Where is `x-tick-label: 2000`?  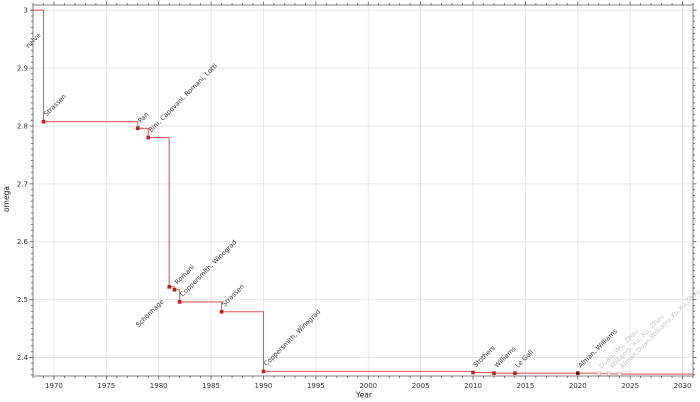 x-tick-label: 2000 is located at coordinates (368, 386).